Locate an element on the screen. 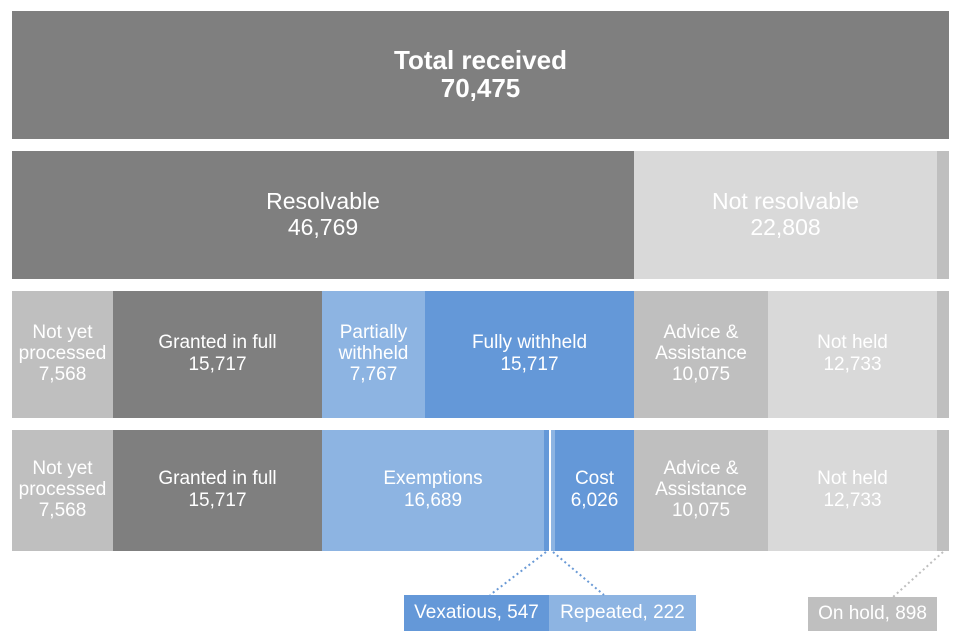 The height and width of the screenshot is (640, 960). segment-value: 70,475 is located at coordinates (480, 88).